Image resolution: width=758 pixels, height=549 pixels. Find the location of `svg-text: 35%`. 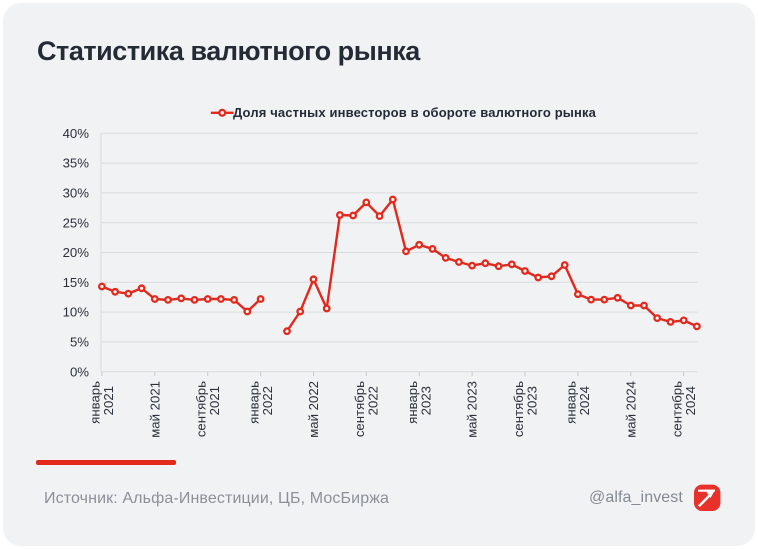

svg-text: 35% is located at coordinates (76, 163).